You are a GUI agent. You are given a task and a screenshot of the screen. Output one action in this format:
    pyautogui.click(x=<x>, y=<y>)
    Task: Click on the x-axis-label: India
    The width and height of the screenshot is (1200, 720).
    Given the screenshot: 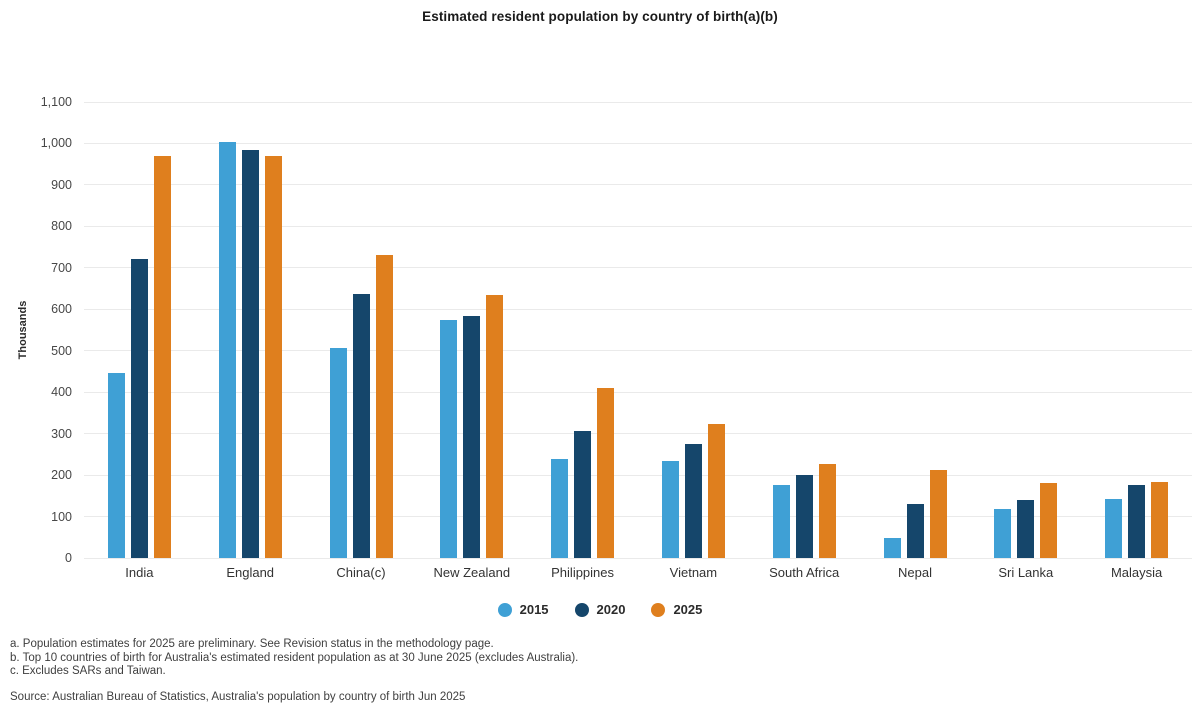 What is the action you would take?
    pyautogui.click(x=139, y=572)
    